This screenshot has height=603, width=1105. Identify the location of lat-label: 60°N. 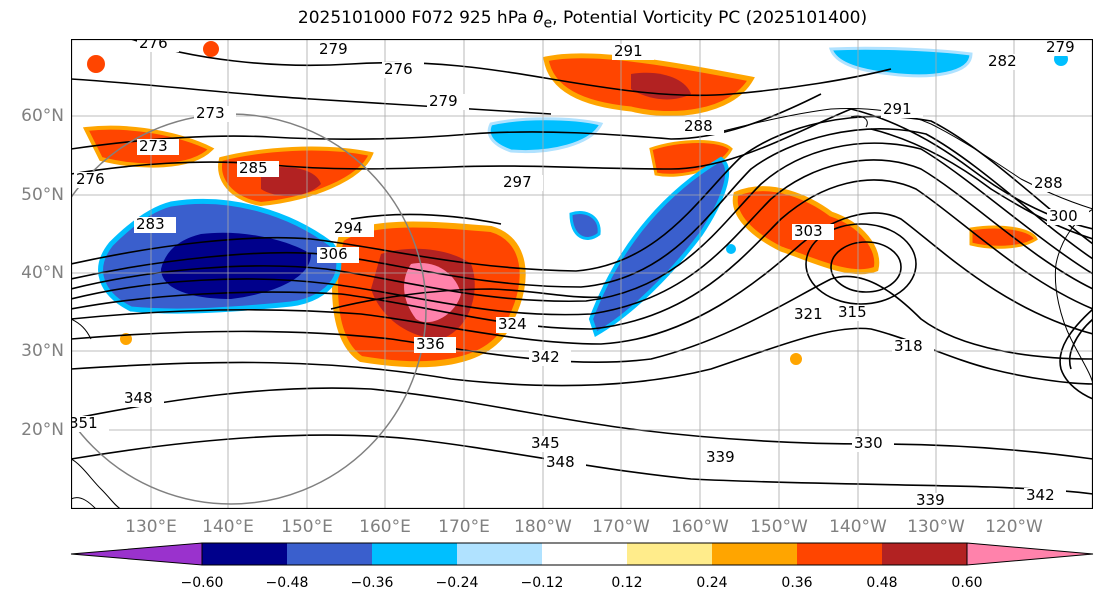
(42, 116).